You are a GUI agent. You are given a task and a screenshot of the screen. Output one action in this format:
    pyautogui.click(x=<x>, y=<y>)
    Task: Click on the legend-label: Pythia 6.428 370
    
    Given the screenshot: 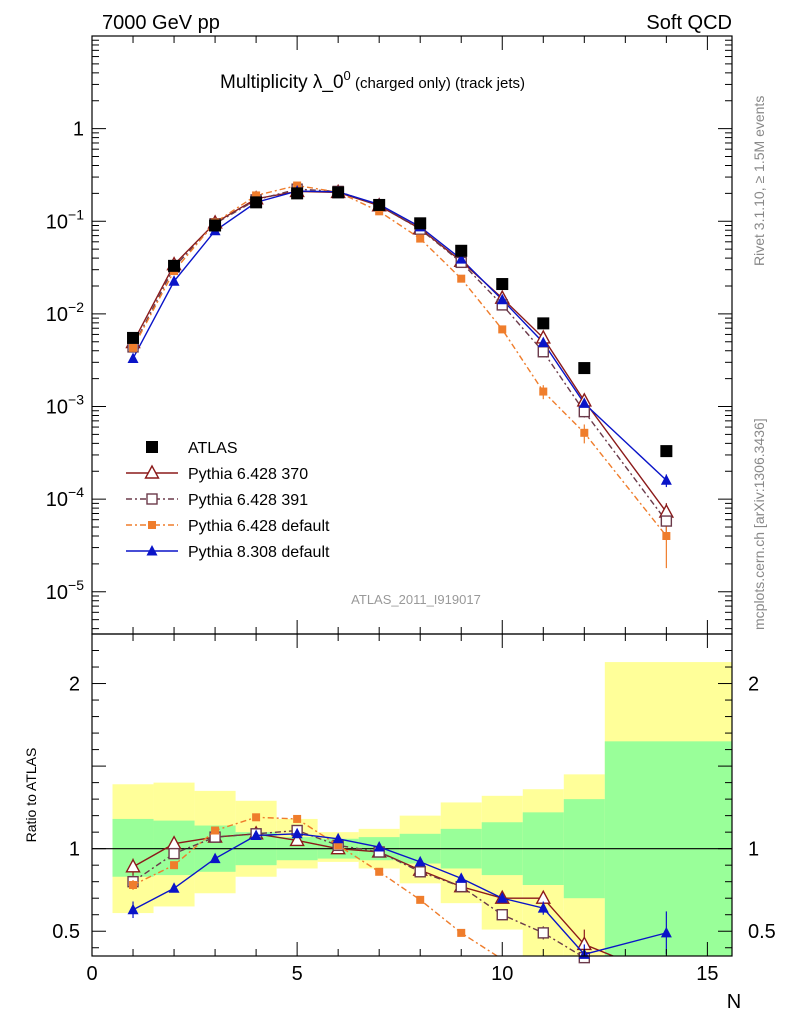 What is the action you would take?
    pyautogui.click(x=248, y=474)
    